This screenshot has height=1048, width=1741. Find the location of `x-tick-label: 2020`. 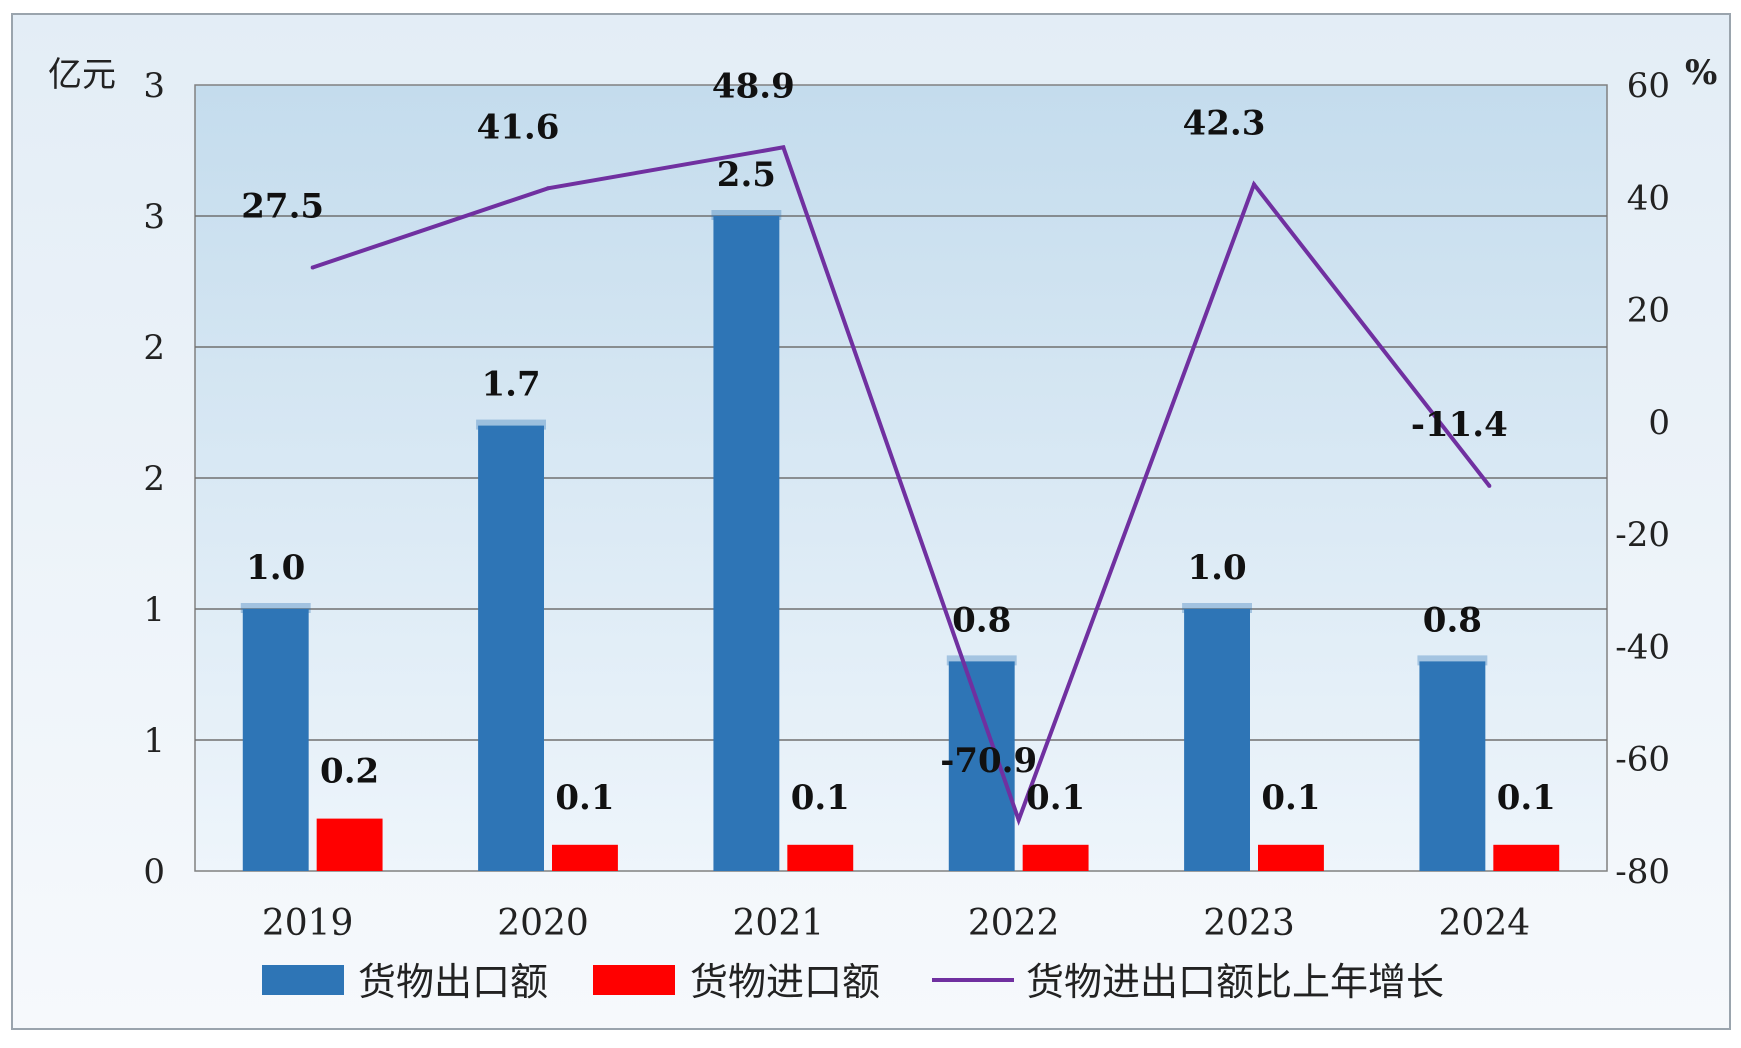

x-tick-label: 2020 is located at coordinates (543, 923).